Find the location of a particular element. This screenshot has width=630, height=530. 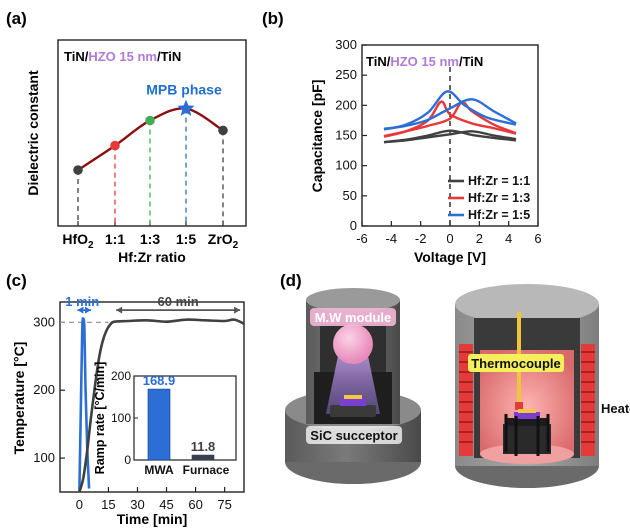

inset-ytick-label: 0 is located at coordinates (127, 460).